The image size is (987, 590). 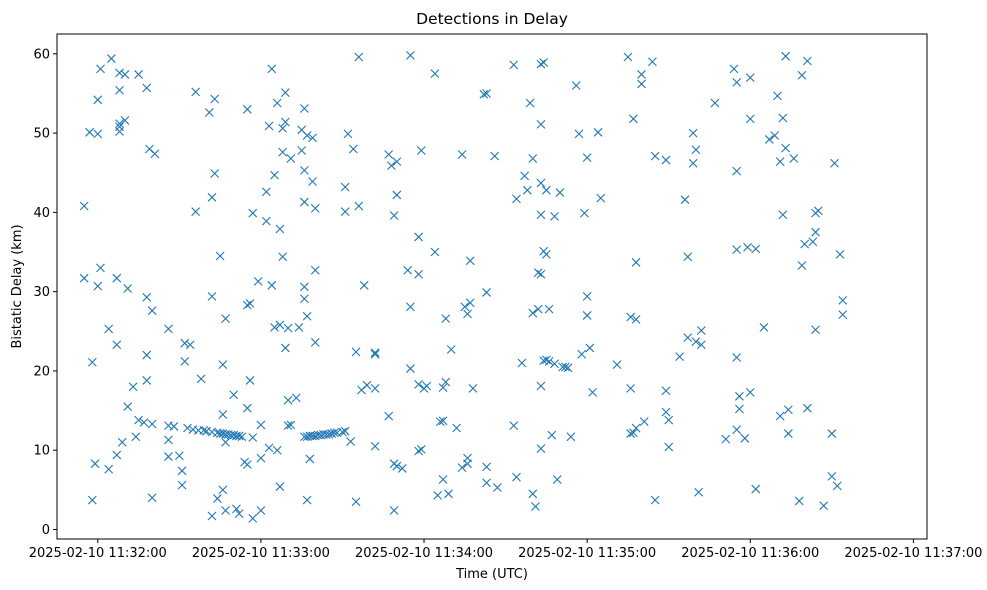 I want to click on y-axis: 0 10 20 30 40 50 60, so click(x=45, y=292).